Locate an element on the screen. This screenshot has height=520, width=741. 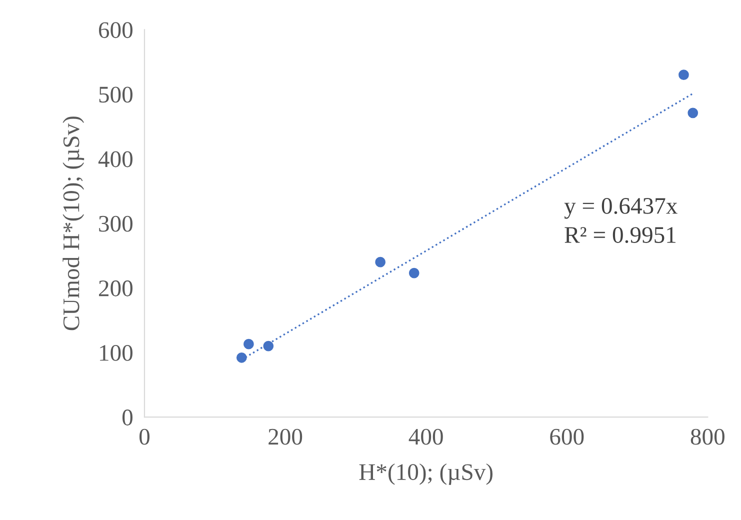
x-axis-title: H*(10); (µSv) is located at coordinates (425, 474).